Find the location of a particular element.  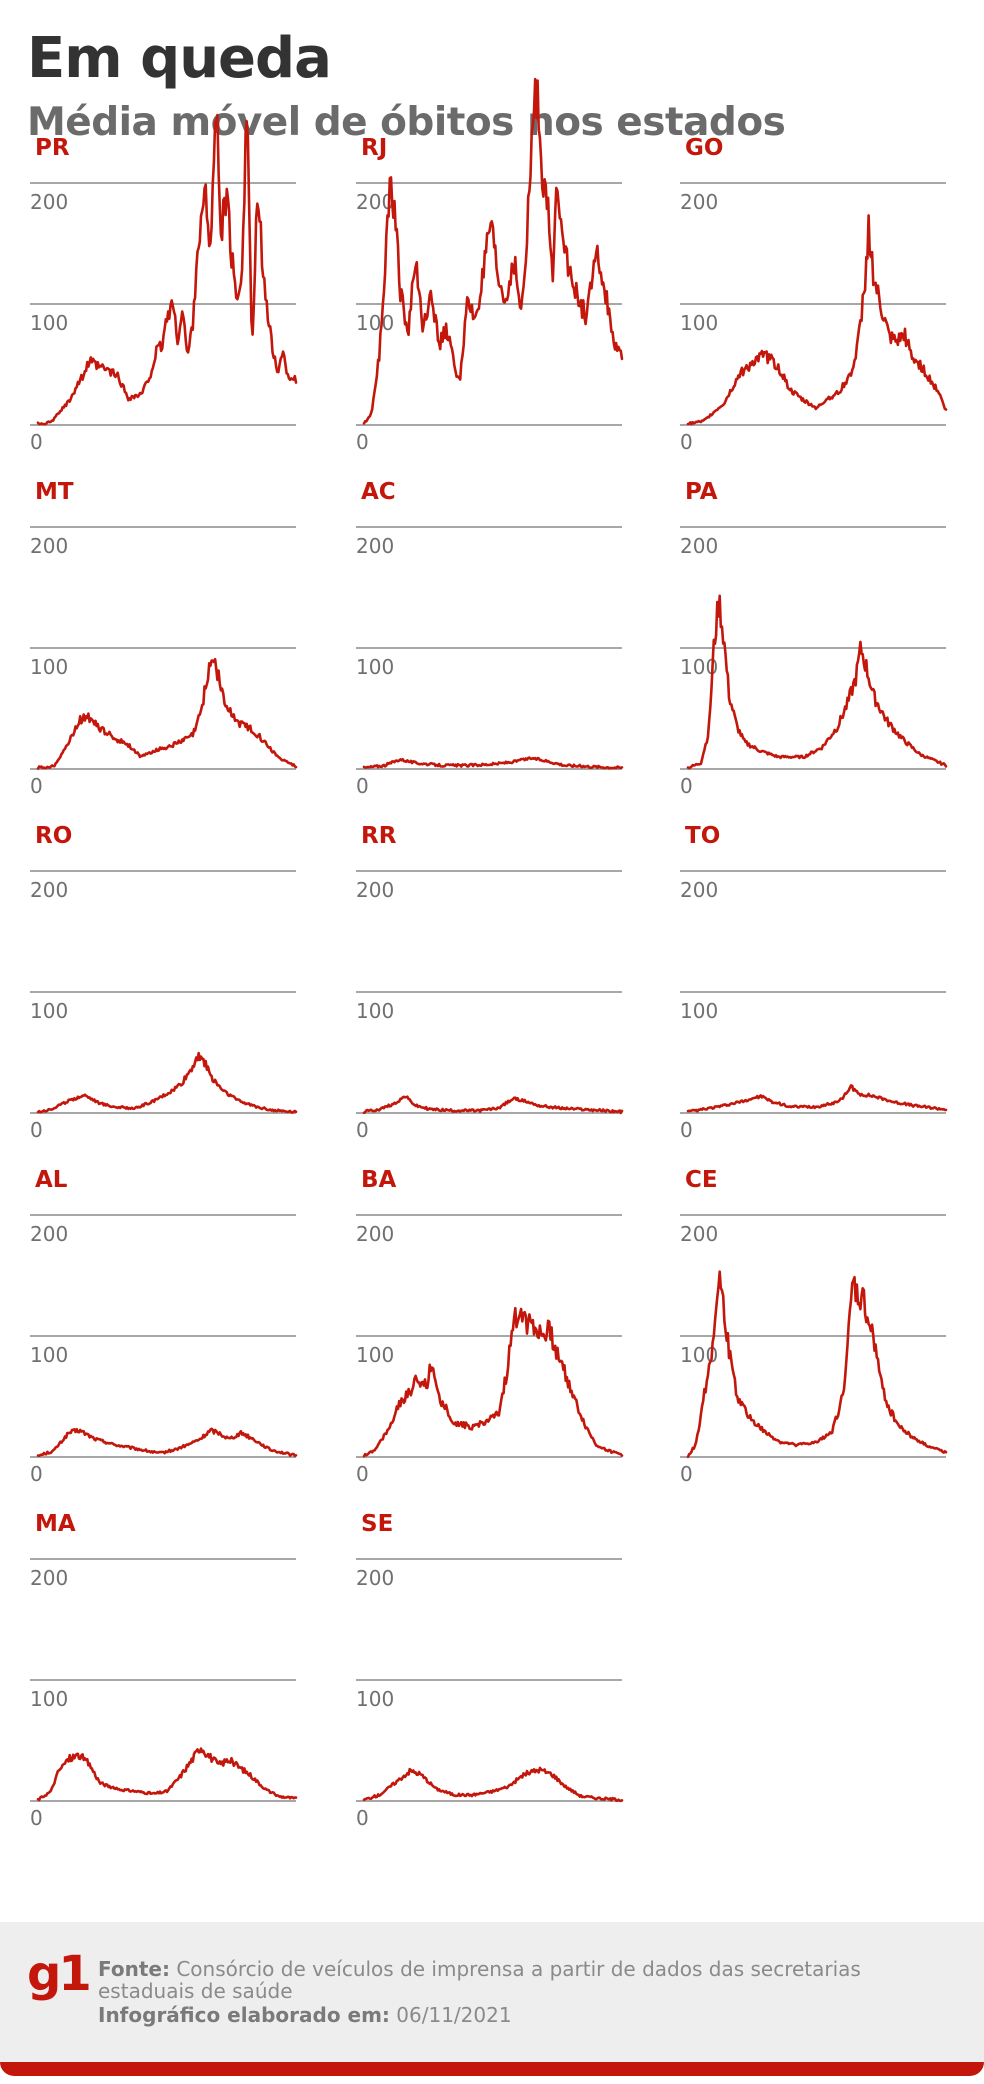

state-label: GO is located at coordinates (704, 148).